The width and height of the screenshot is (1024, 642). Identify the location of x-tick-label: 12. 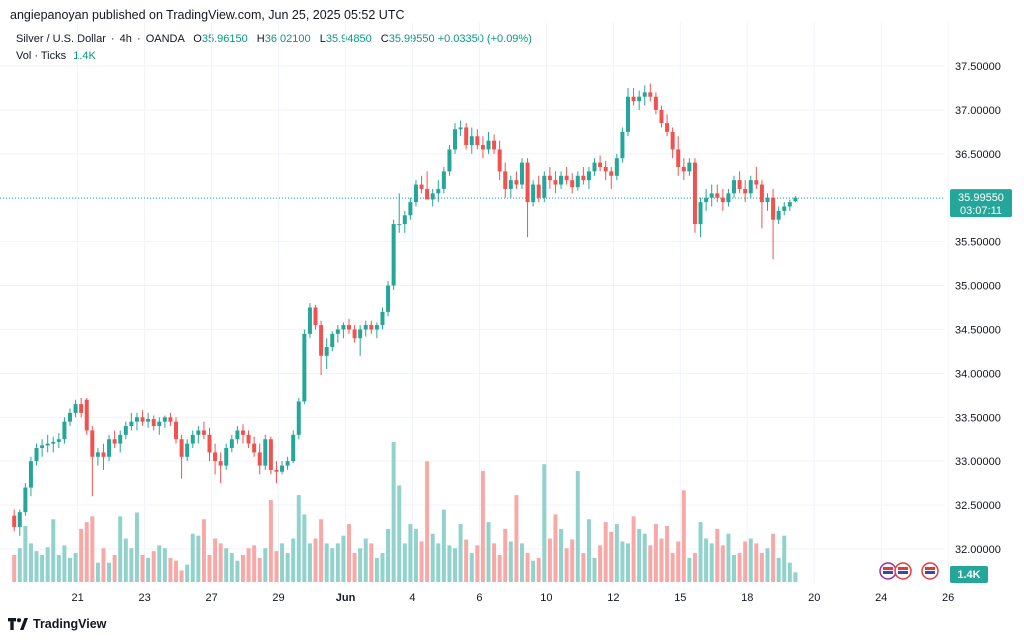
(613, 598).